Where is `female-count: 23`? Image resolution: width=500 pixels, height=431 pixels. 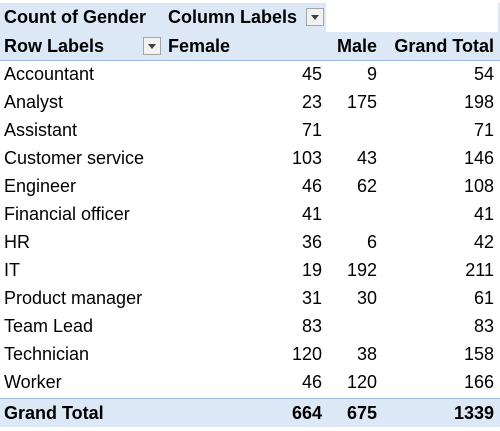
female-count: 23 is located at coordinates (311, 102).